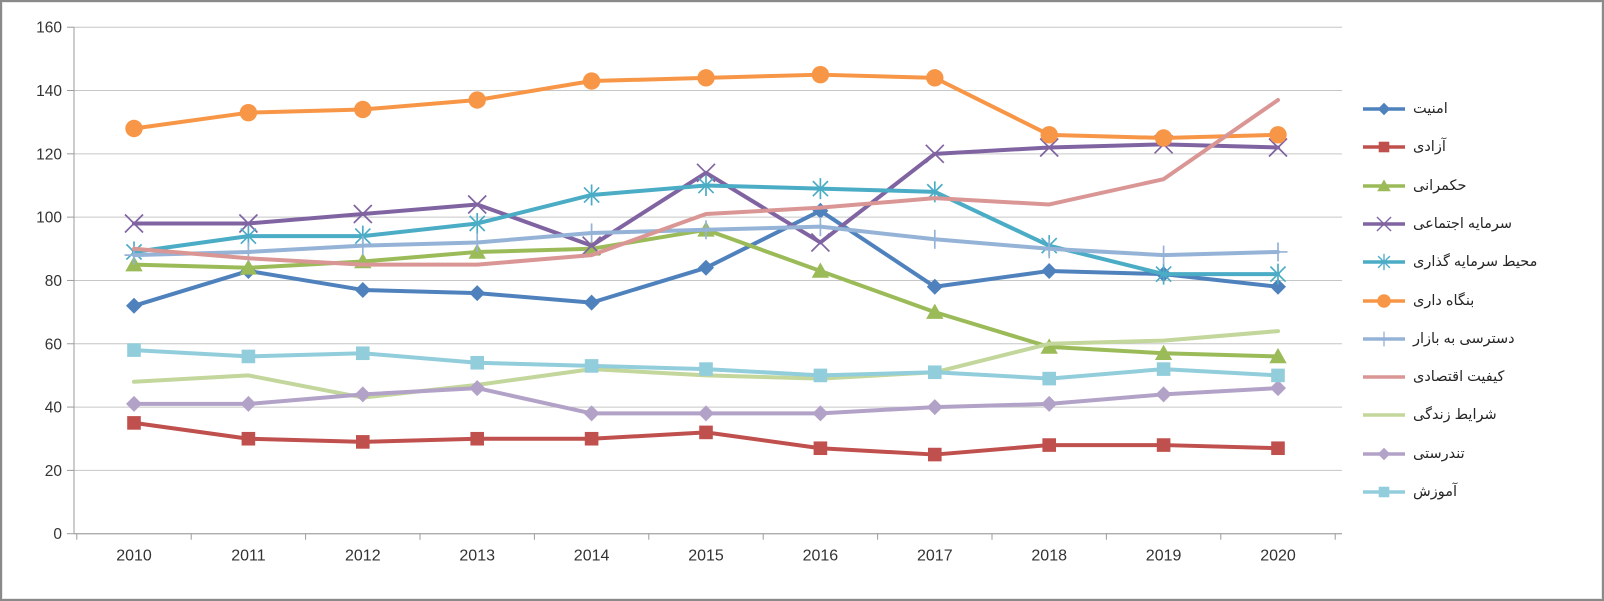 The image size is (1604, 601). I want to click on legend-label: کیفیت اقتصادی, so click(1459, 377).